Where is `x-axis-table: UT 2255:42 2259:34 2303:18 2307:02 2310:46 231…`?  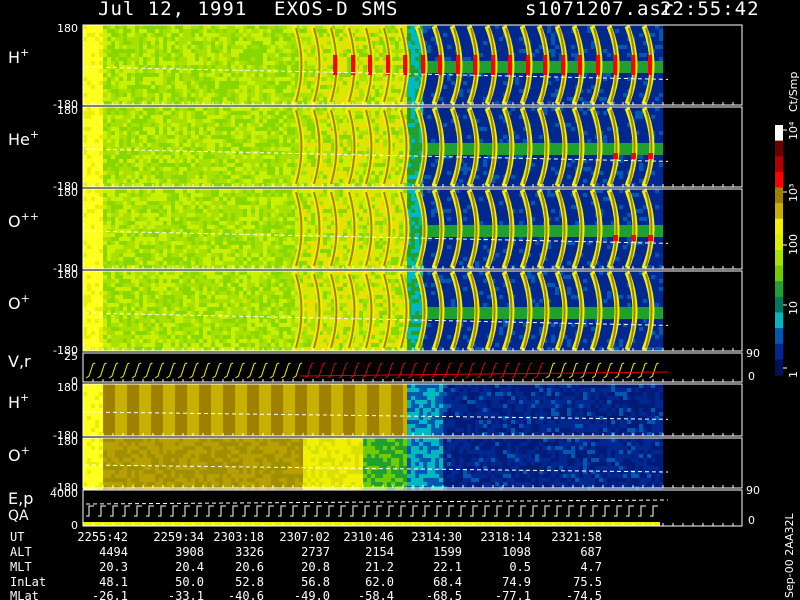
x-axis-table: UT 2255:42 2259:34 2303:18 2307:02 2310:46 231… is located at coordinates (306, 565).